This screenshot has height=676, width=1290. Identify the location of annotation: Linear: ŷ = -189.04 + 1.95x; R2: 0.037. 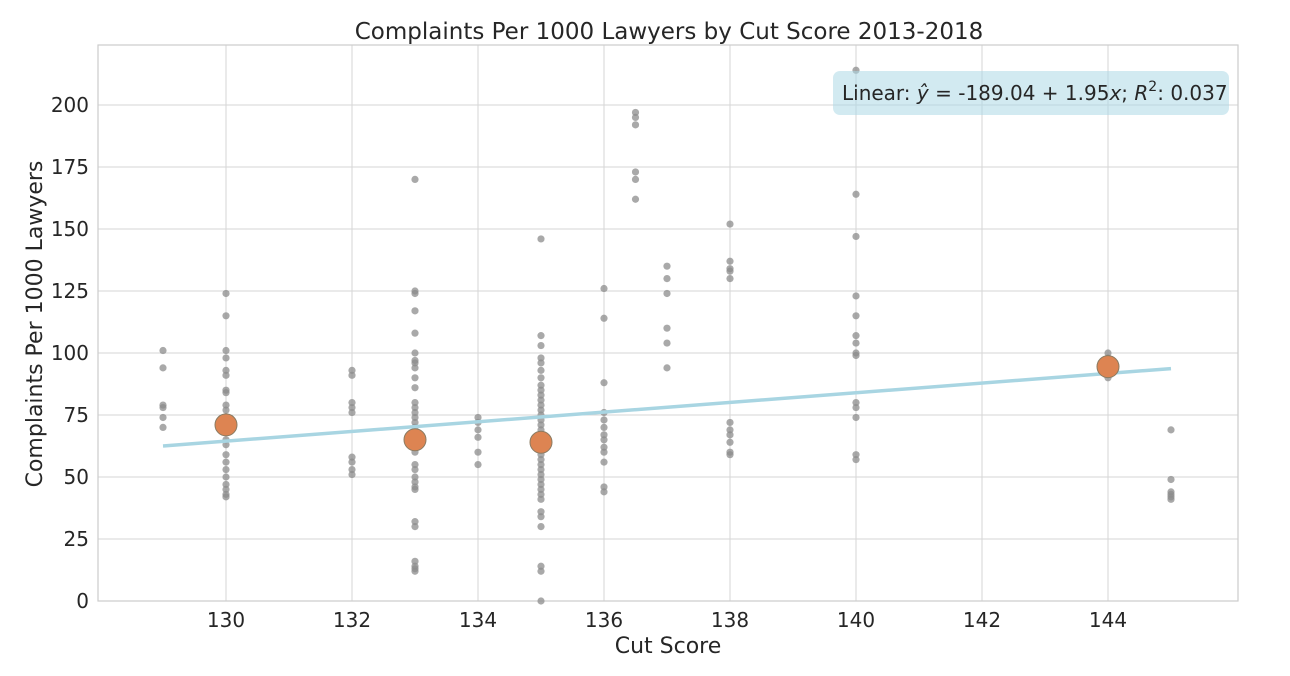
(1031, 93).